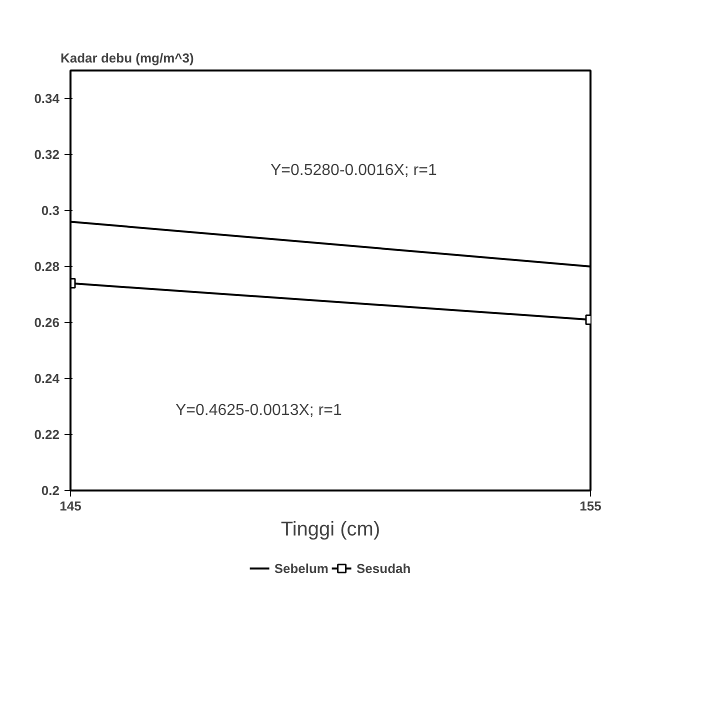 The height and width of the screenshot is (726, 711). Describe the element at coordinates (47, 322) in the screenshot. I see `y-tick-label: 0.26` at that location.